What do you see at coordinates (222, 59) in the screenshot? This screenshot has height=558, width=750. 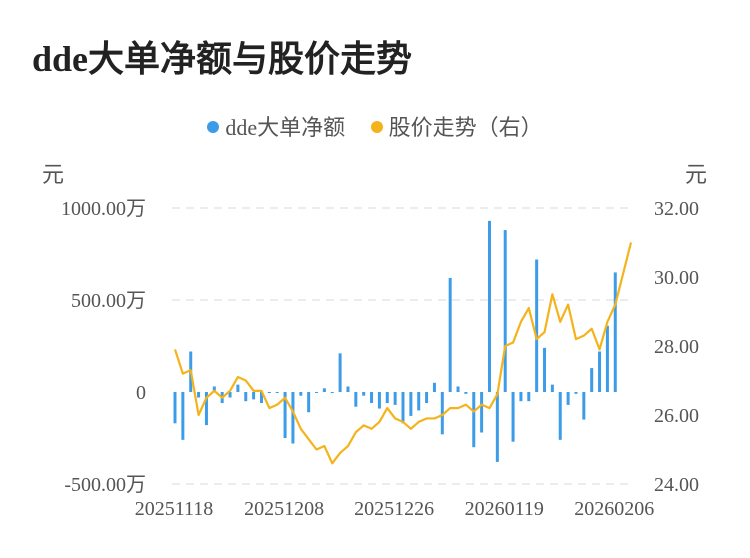 I see `chart-title: dde大单净额与股价走势` at bounding box center [222, 59].